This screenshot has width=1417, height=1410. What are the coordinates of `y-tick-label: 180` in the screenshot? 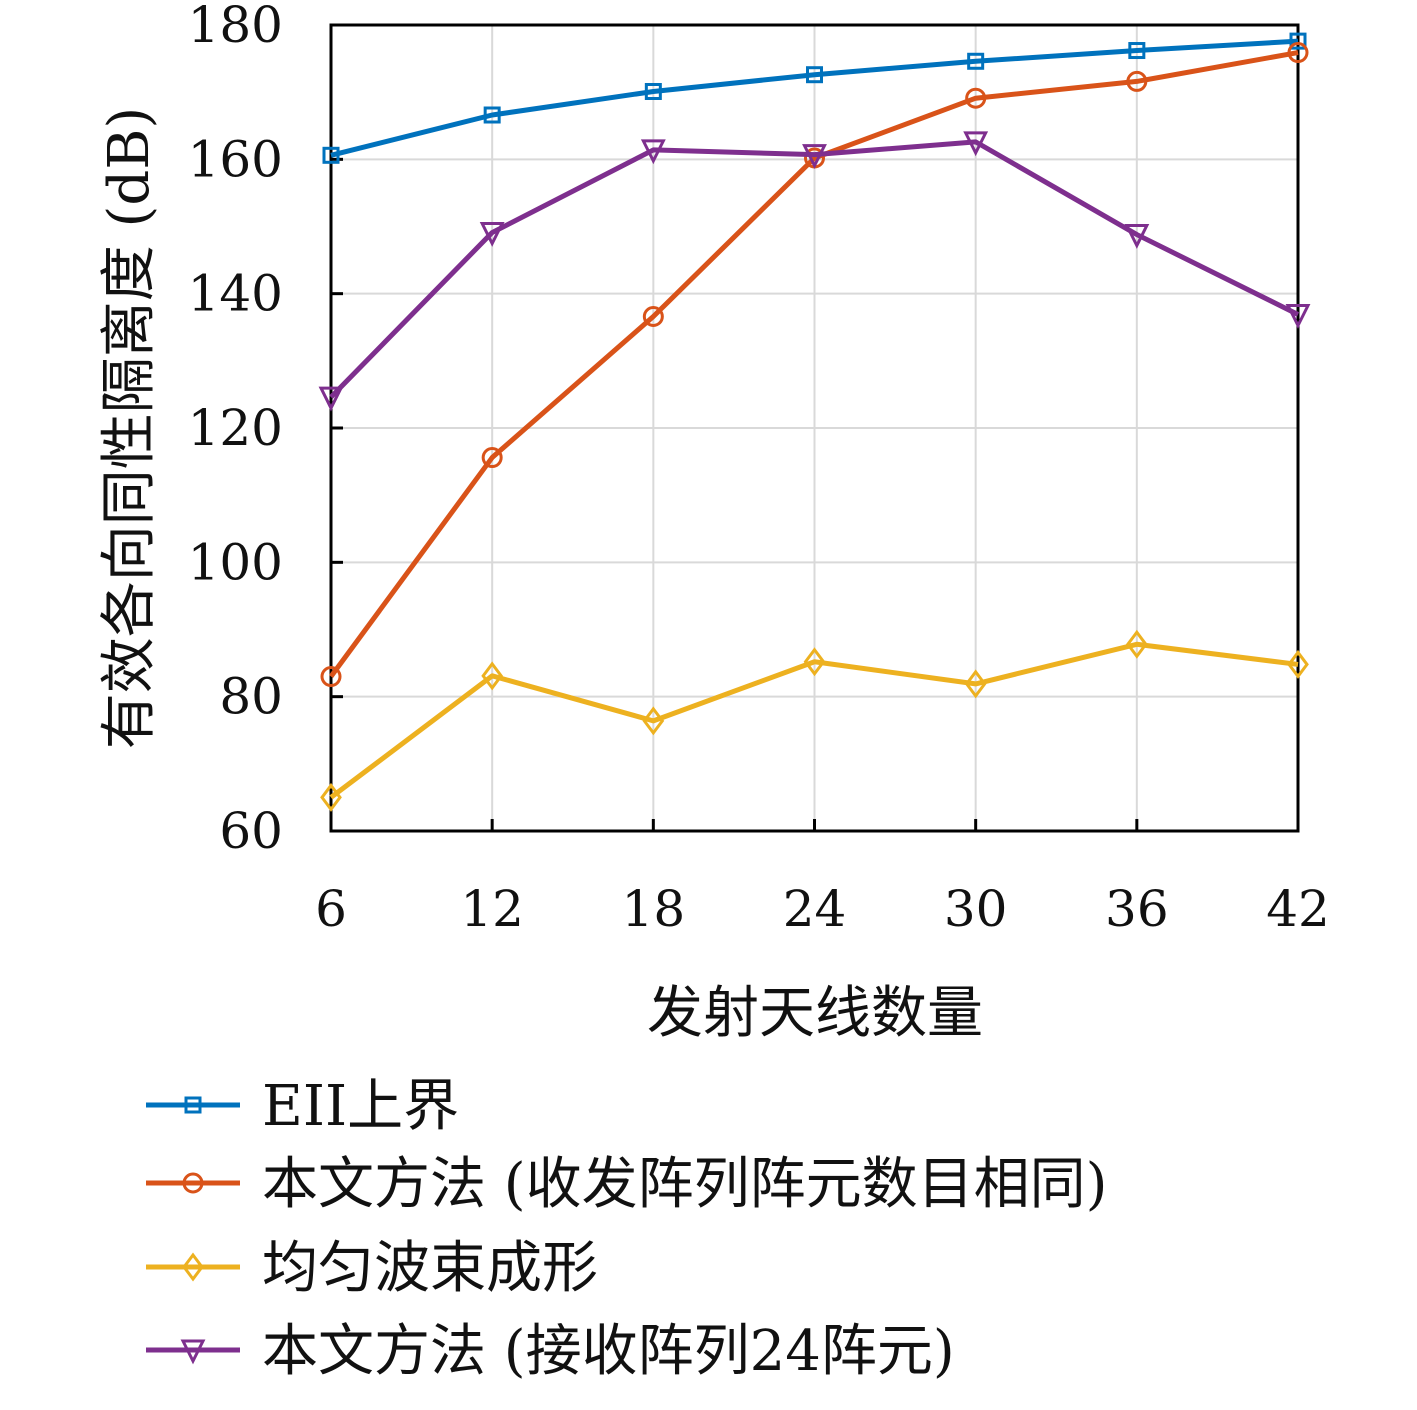 It's located at (235, 27).